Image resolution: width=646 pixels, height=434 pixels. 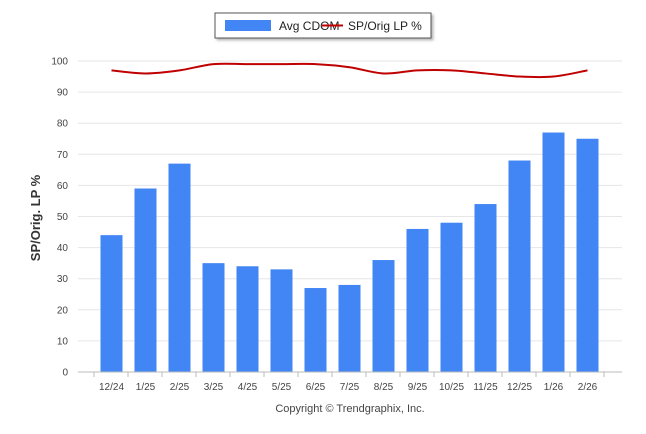 I want to click on legend: Avg CDOM SP/Orig LP %, so click(x=323, y=25).